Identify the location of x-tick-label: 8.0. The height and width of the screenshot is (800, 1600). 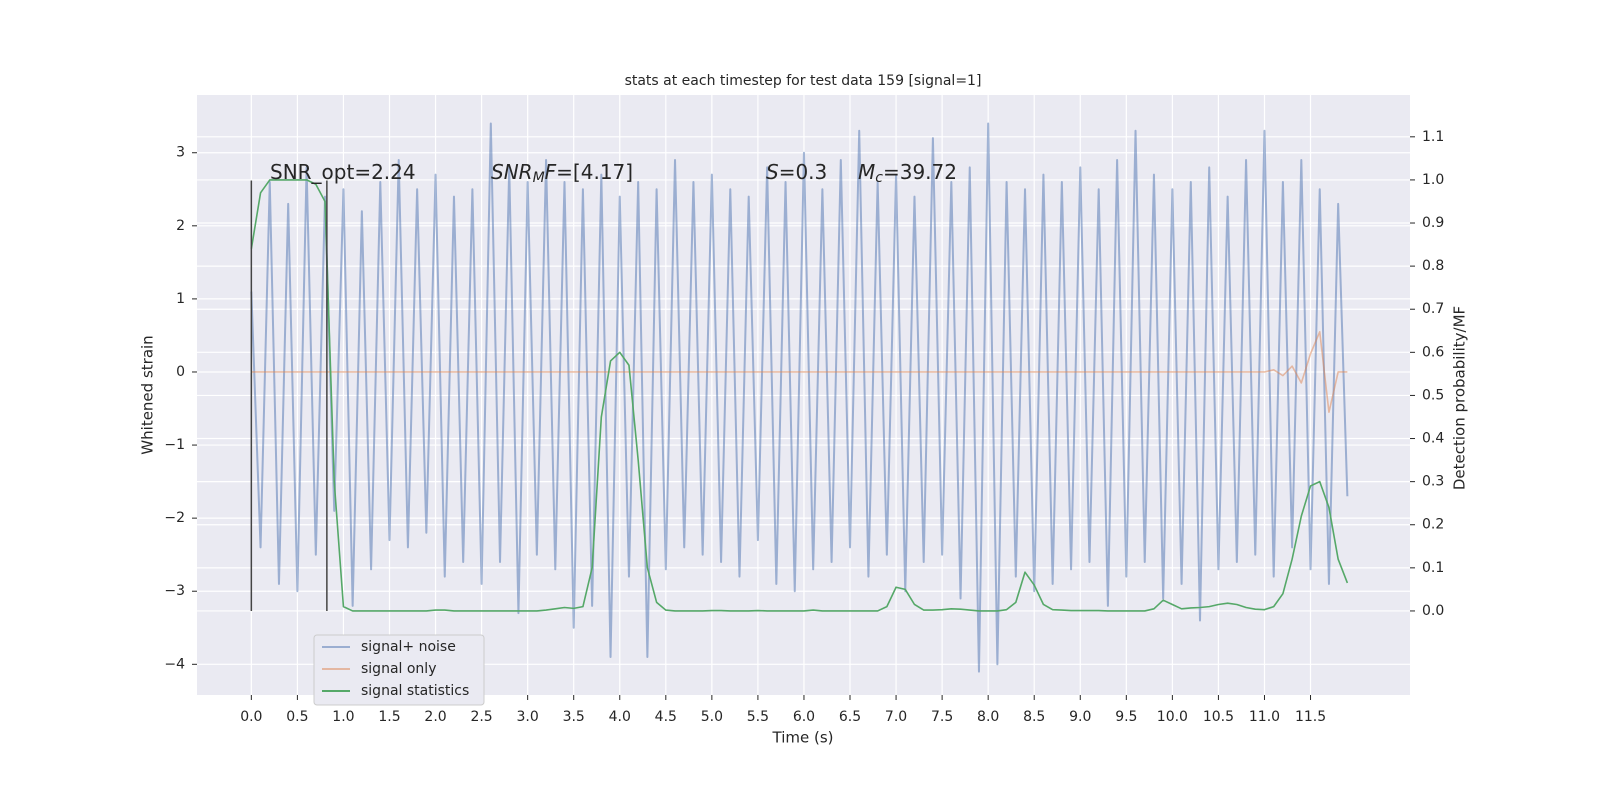
(988, 717).